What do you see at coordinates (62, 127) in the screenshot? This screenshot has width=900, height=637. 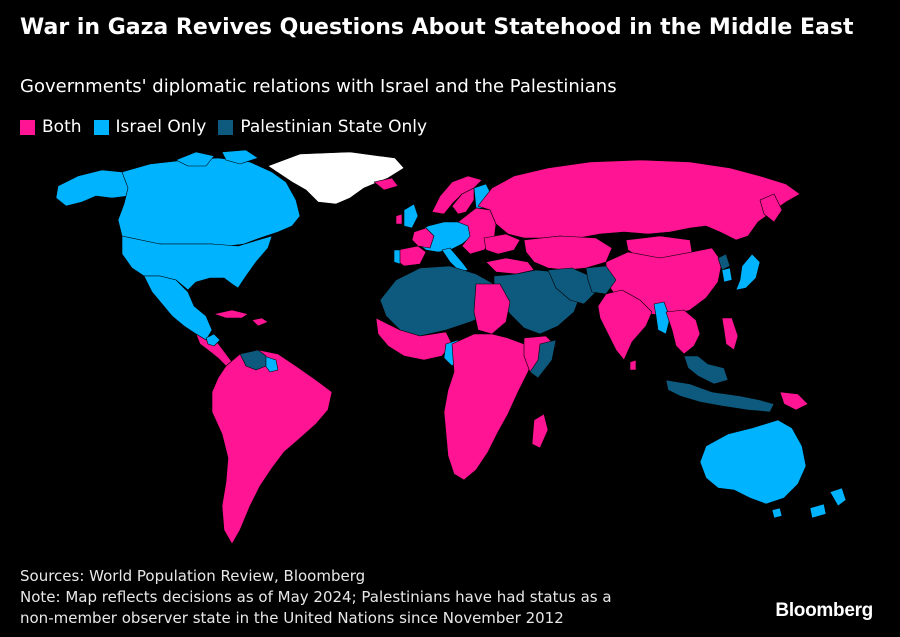 I see `legend-label-both: Both` at bounding box center [62, 127].